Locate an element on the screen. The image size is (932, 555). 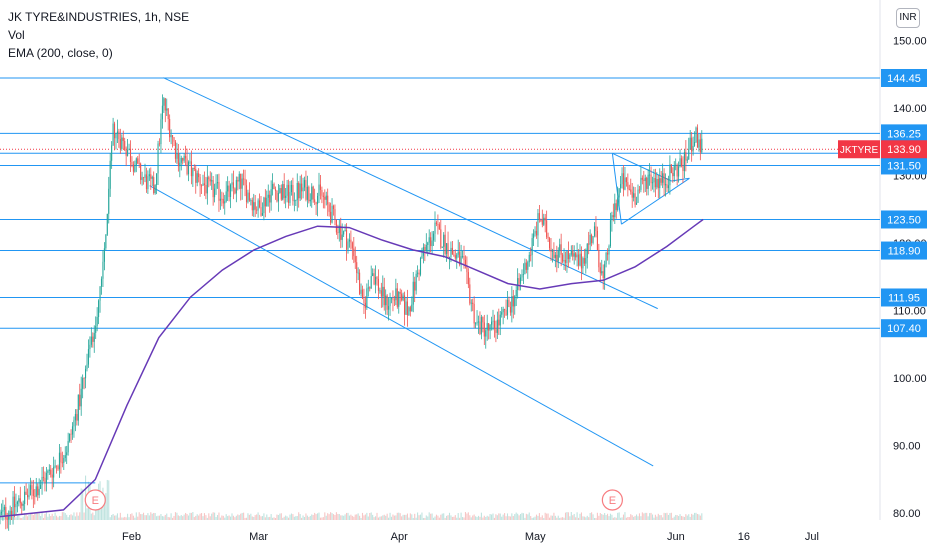
last-price-label: 133.90 is located at coordinates (904, 150).